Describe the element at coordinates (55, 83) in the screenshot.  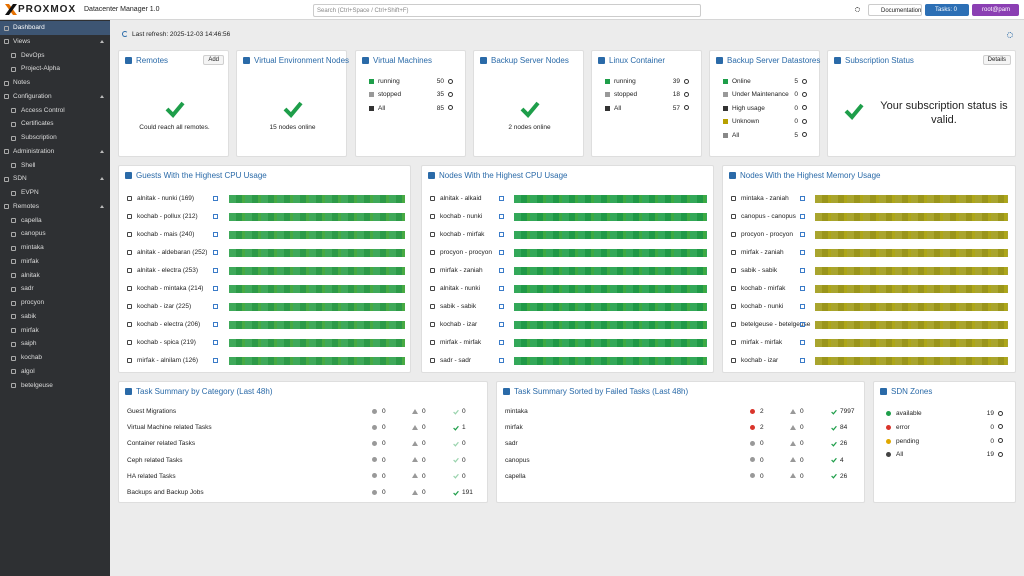
I see `nav-item: Notes` at that location.